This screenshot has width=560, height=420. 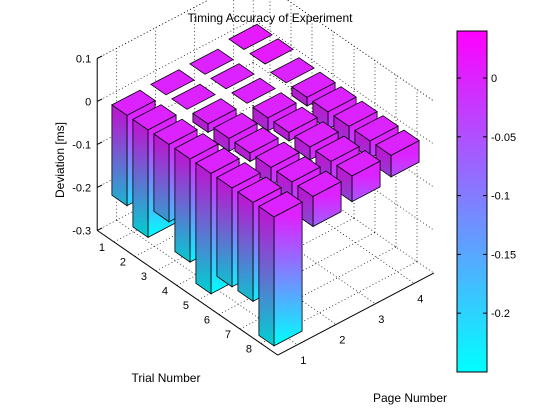 What do you see at coordinates (410, 398) in the screenshot?
I see `x-axis-label: Page Number` at bounding box center [410, 398].